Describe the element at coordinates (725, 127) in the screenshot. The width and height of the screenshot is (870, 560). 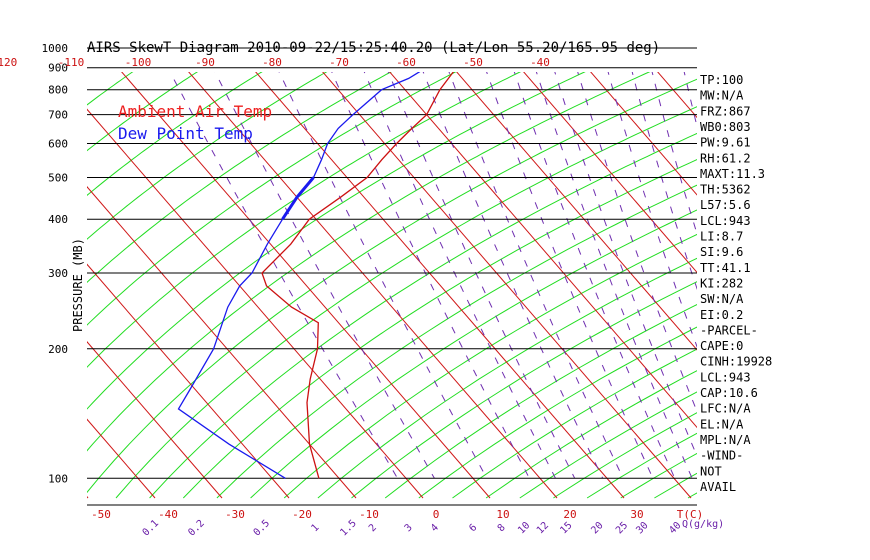
I see `side-panel-stat: WB0:803` at that location.